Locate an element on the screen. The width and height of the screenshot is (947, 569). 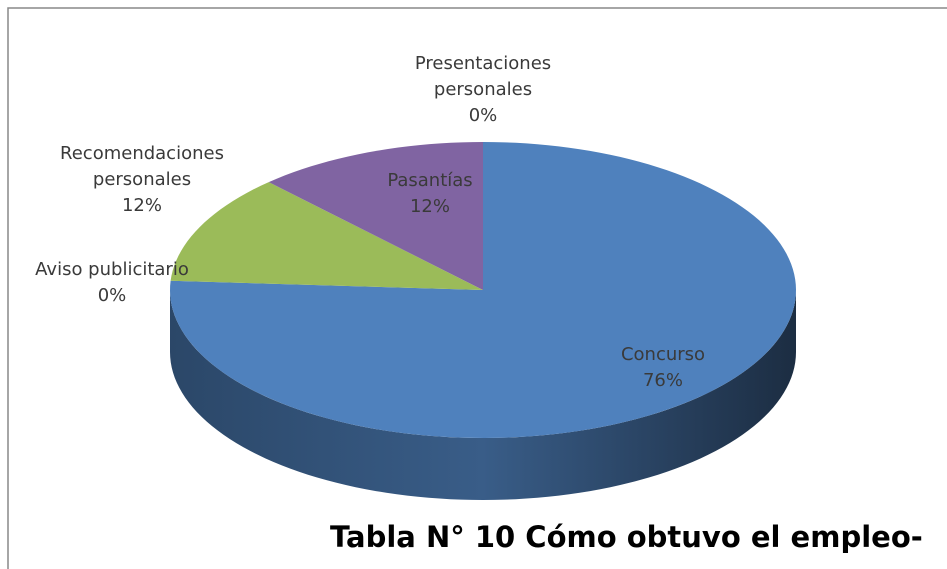
chart-title: Tabla N° 10 Cómo obtuvo el empleo- is located at coordinates (626, 537).